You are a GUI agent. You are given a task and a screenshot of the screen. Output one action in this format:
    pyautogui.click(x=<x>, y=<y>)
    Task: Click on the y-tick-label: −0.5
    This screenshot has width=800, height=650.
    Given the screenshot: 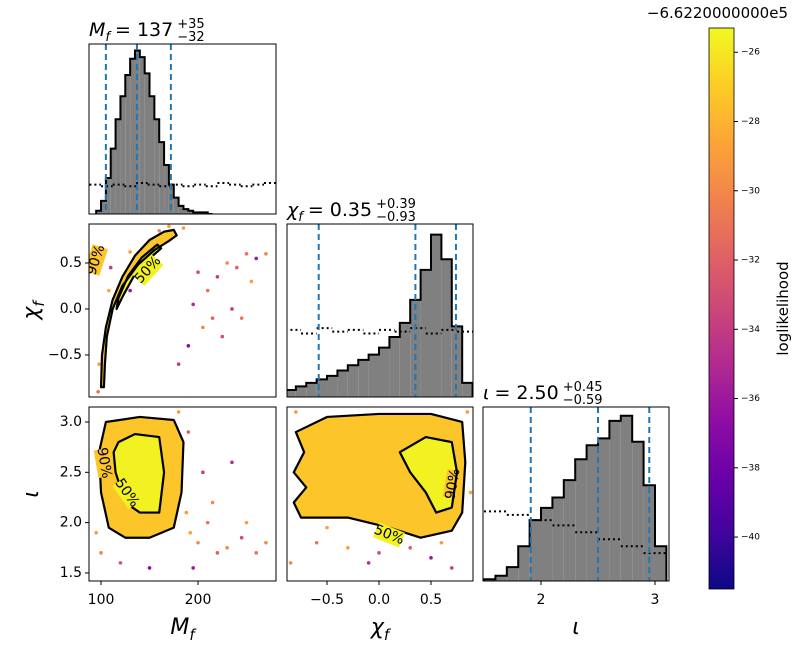 What is the action you would take?
    pyautogui.click(x=65, y=355)
    